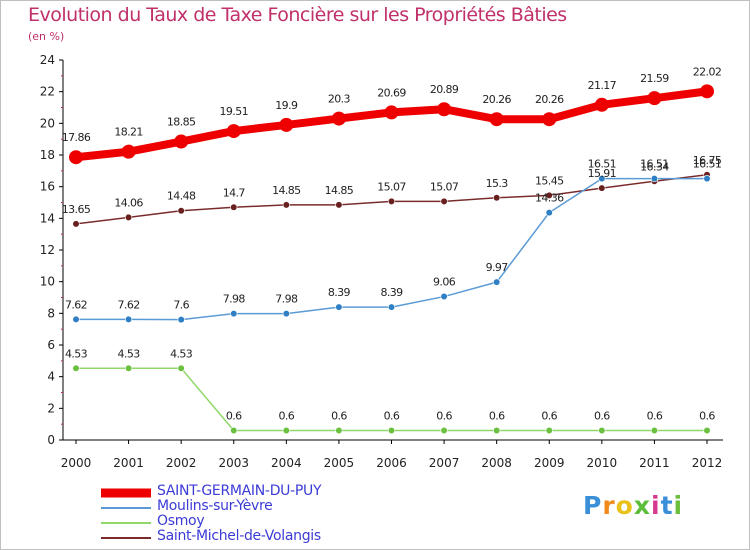  I want to click on y-tick-label: 20, so click(47, 123).